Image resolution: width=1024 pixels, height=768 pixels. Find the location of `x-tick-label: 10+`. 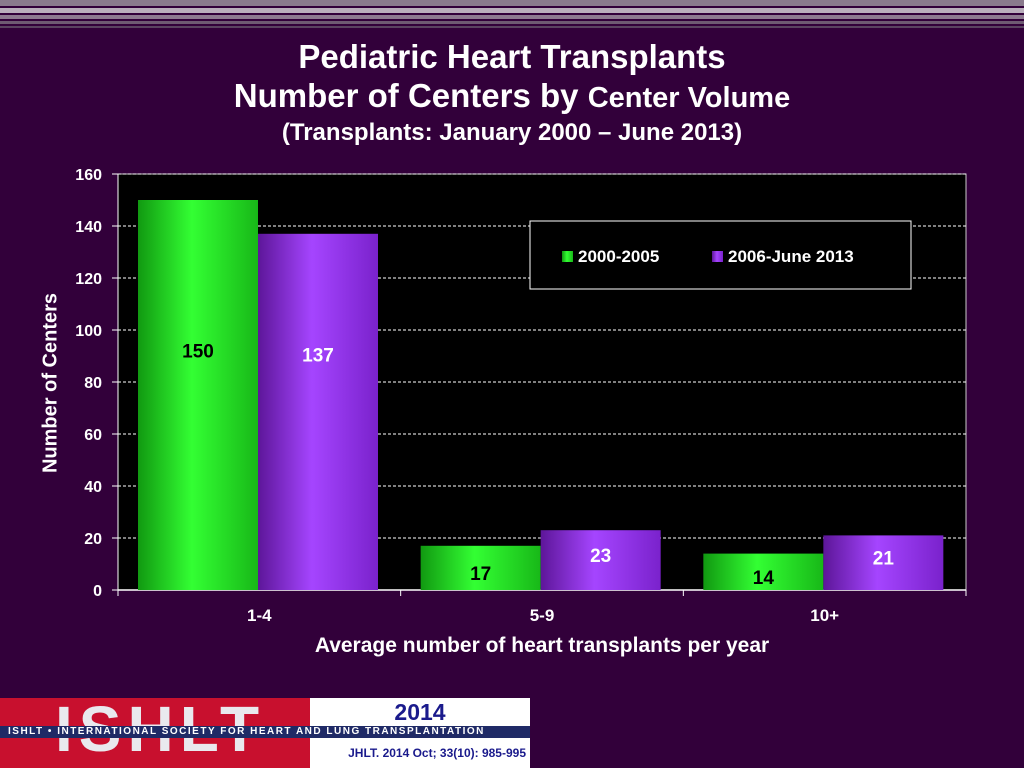

x-tick-label: 10+ is located at coordinates (824, 615).